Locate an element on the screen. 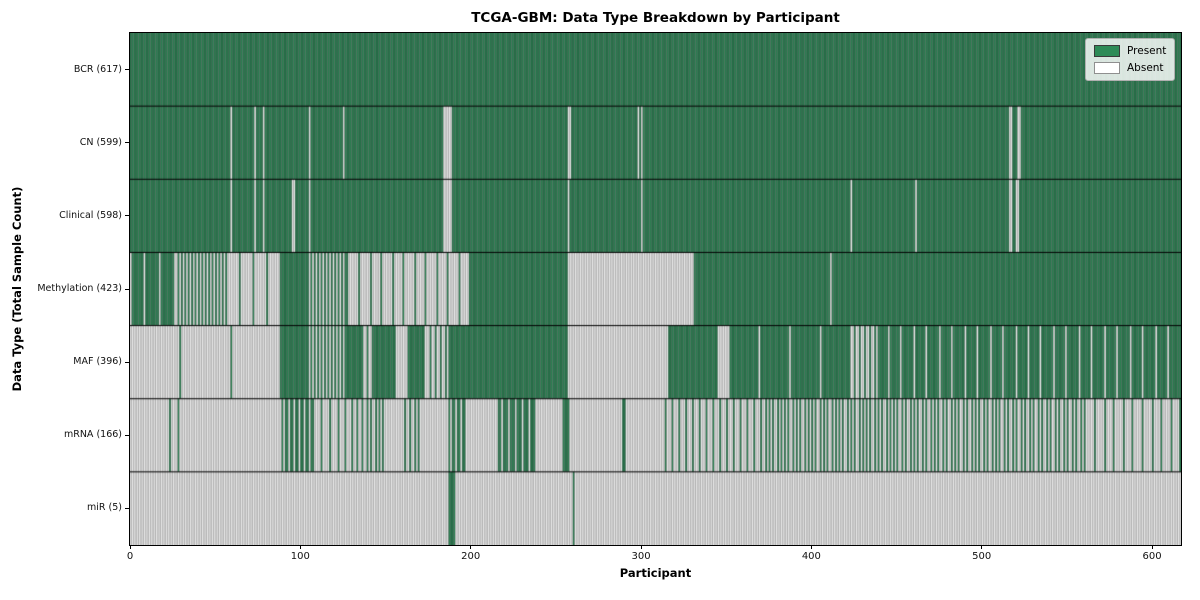  legend-label: Present is located at coordinates (1147, 51).